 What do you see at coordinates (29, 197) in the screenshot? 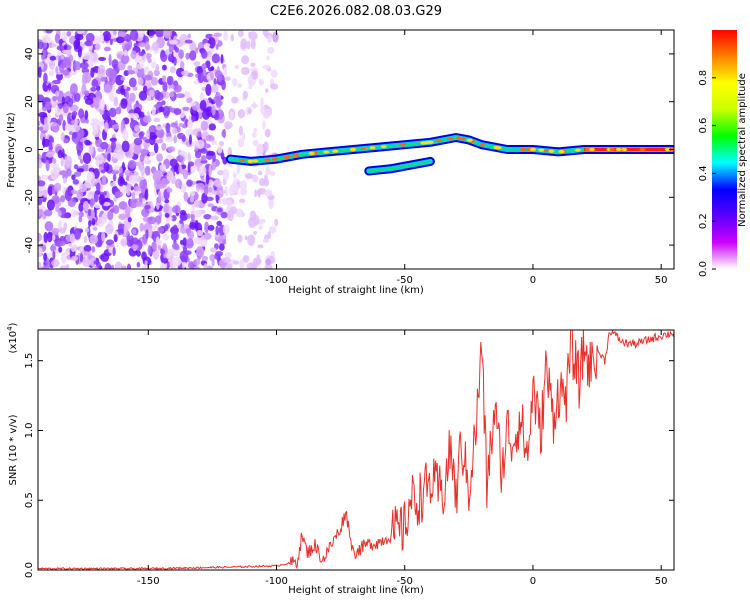
I see `spectrogram-ytick-label: -20` at bounding box center [29, 197].